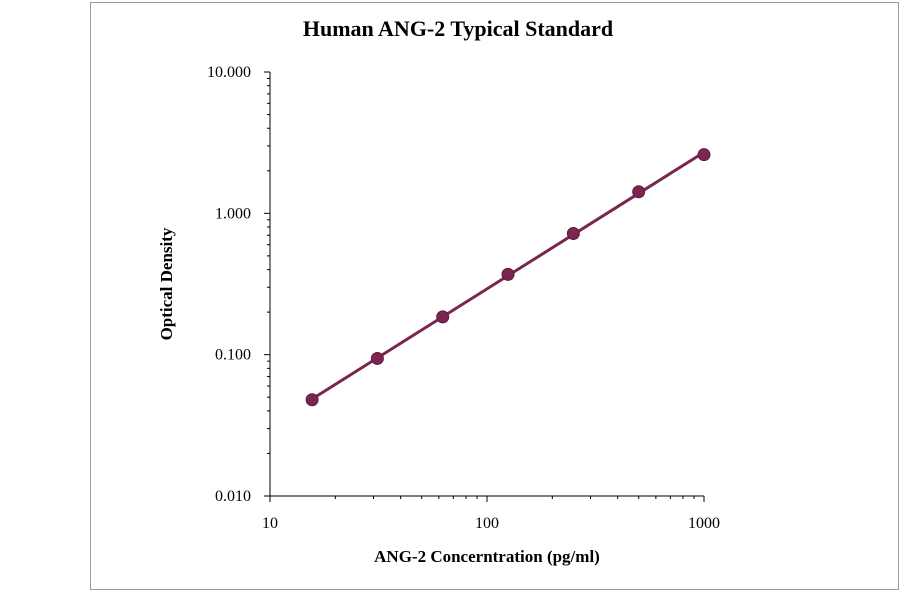  Describe the element at coordinates (270, 523) in the screenshot. I see `x-tick-label: 10` at that location.